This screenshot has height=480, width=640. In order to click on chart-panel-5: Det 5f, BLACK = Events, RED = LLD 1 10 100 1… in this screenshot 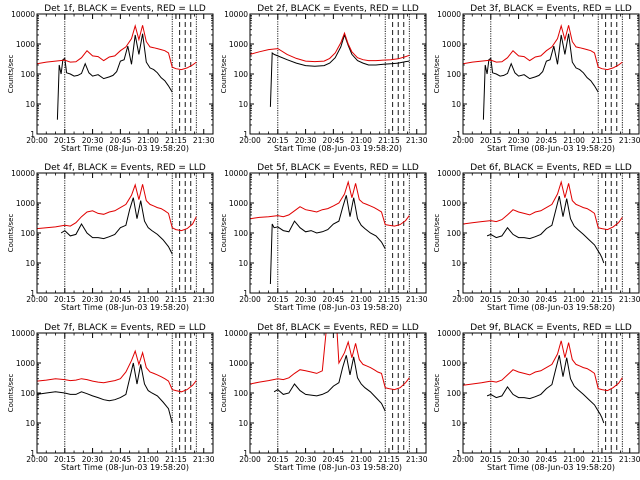, I will do `click(324, 237)`.